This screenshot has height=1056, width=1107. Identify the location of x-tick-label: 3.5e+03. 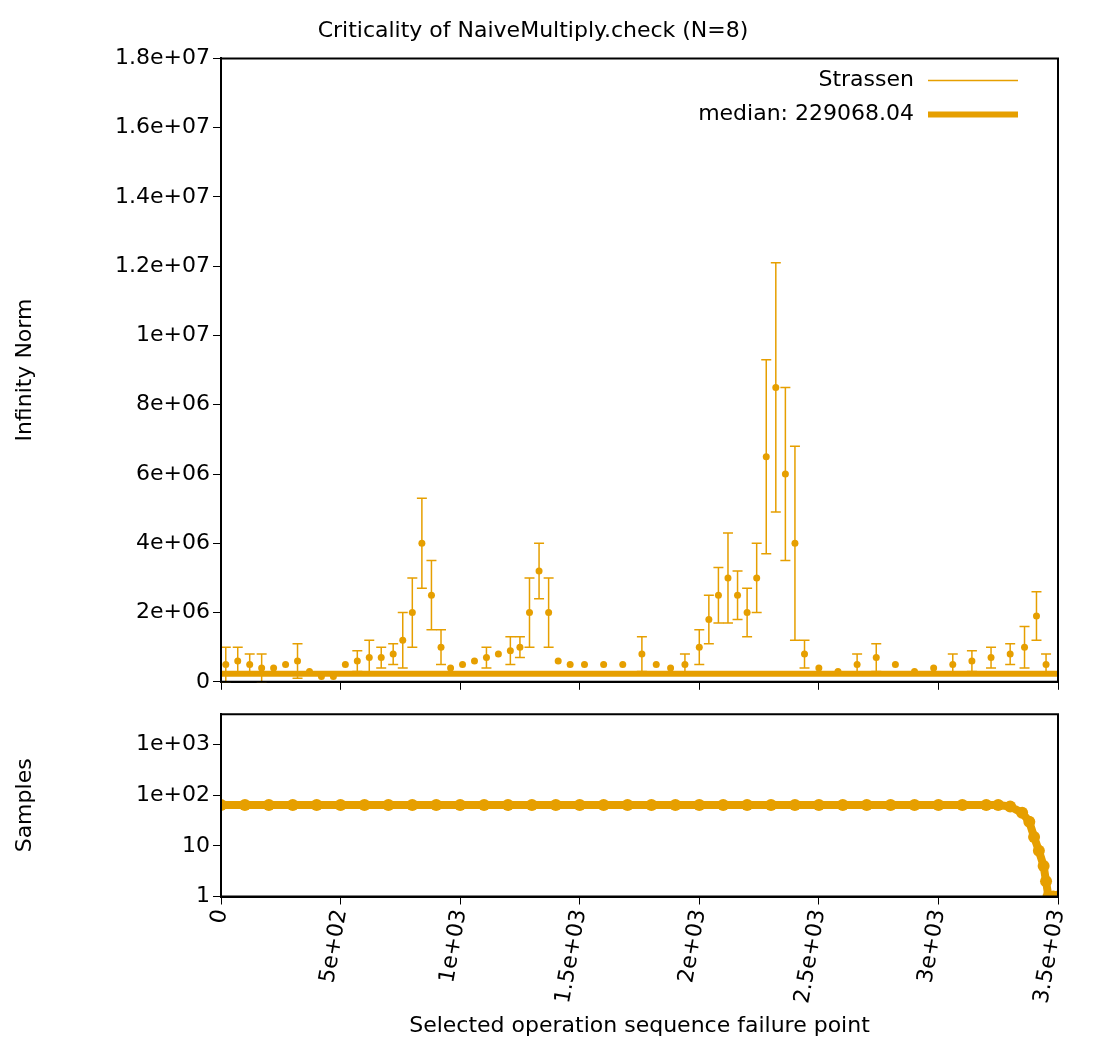
(1048, 956).